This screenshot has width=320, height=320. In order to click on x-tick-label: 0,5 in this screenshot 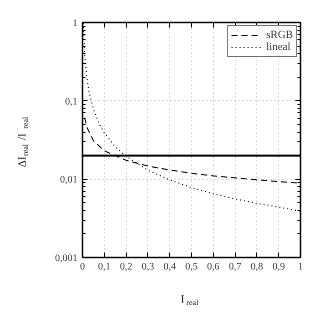, I will do `click(191, 267)`.